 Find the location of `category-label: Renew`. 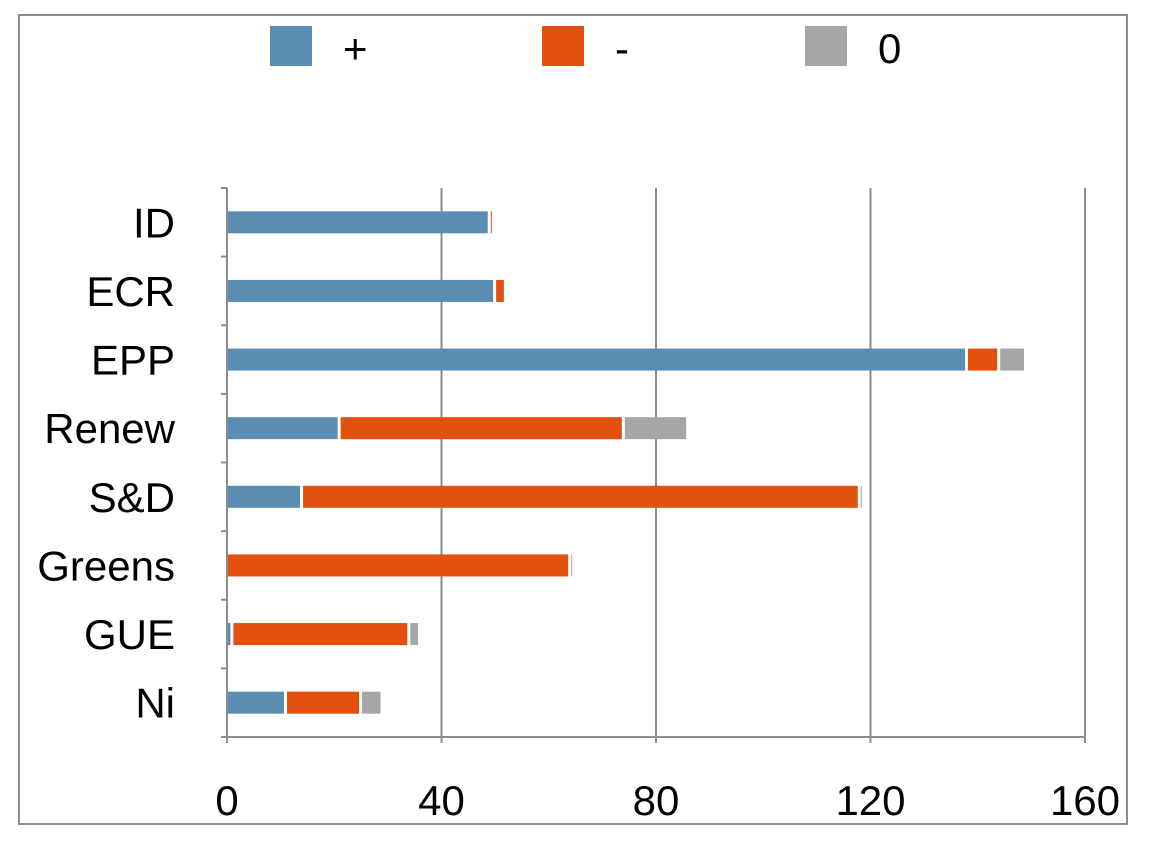

category-label: Renew is located at coordinates (109, 428).